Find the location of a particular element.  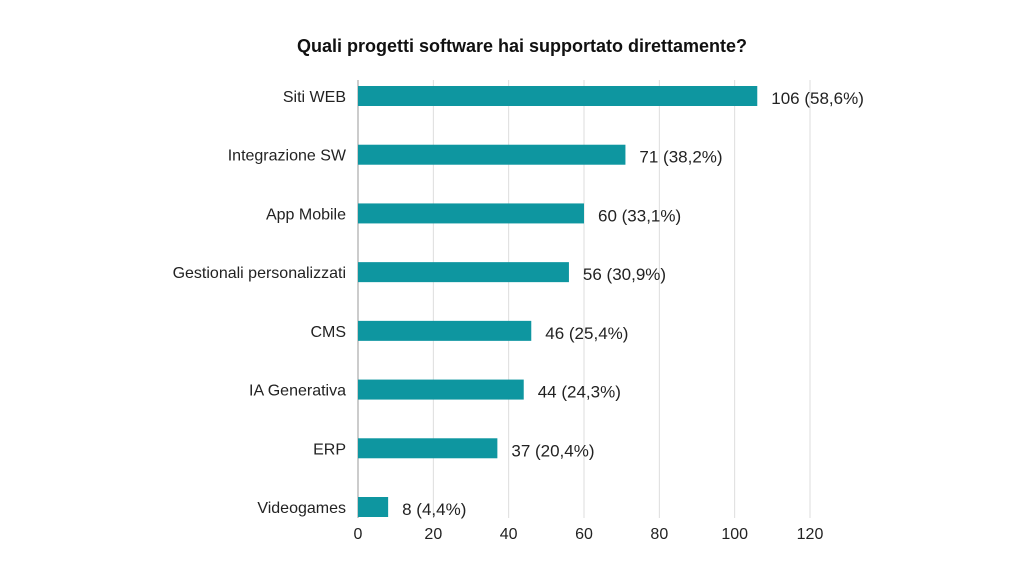

x-tick-label: 0 is located at coordinates (358, 534).